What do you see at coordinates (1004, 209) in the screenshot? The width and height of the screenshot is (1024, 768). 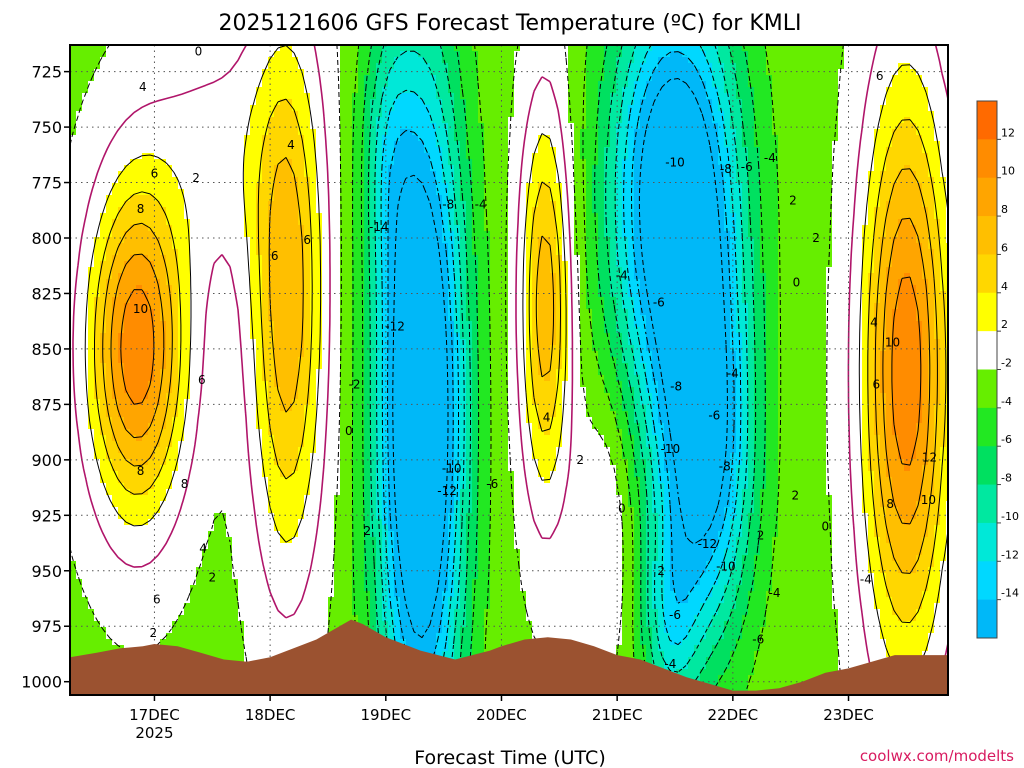 I see `colorbar-label: 8` at bounding box center [1004, 209].